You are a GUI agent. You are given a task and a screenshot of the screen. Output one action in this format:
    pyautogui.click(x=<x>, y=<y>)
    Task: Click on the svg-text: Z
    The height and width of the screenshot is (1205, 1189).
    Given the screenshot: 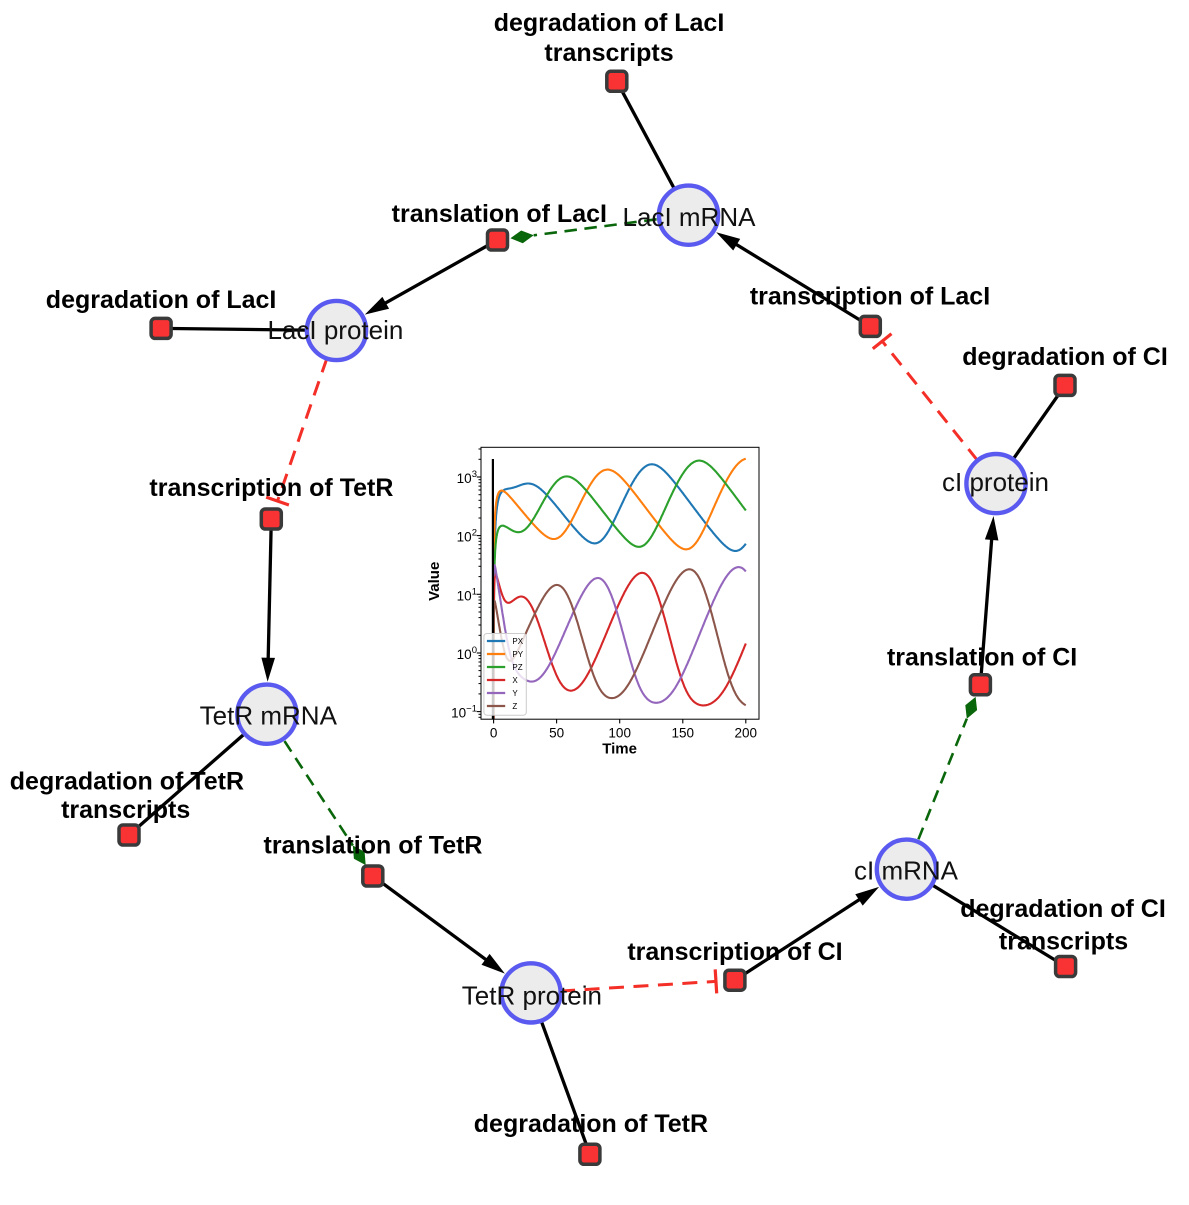 What is the action you would take?
    pyautogui.click(x=514, y=706)
    